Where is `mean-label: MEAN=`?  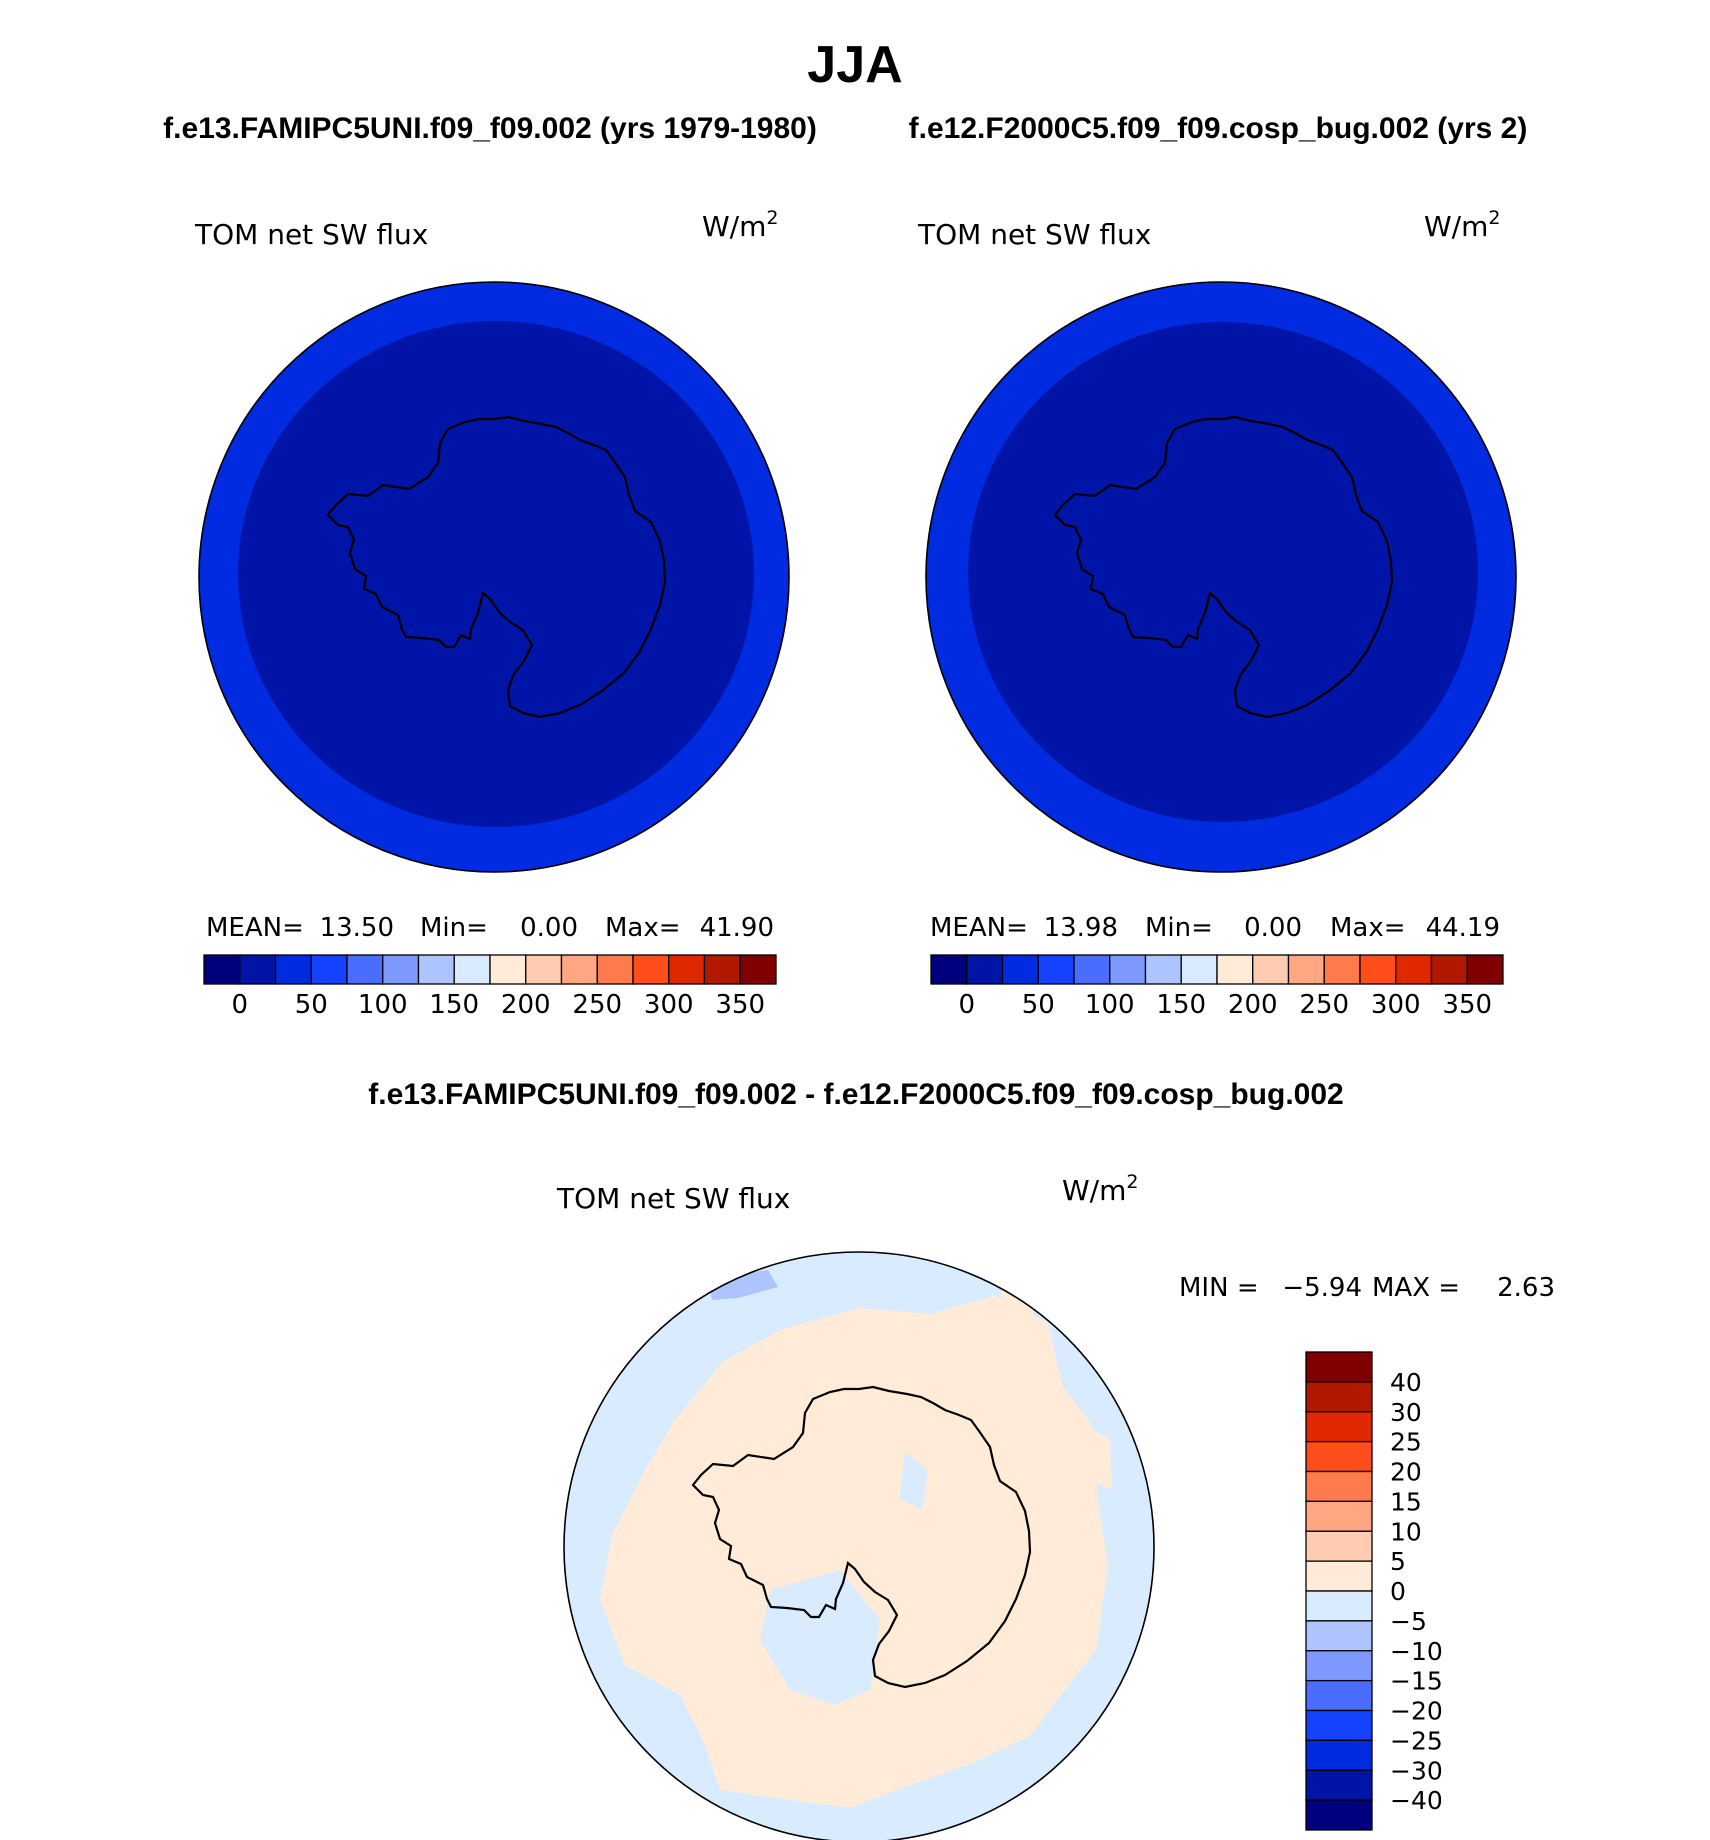
mean-label: MEAN= is located at coordinates (255, 928).